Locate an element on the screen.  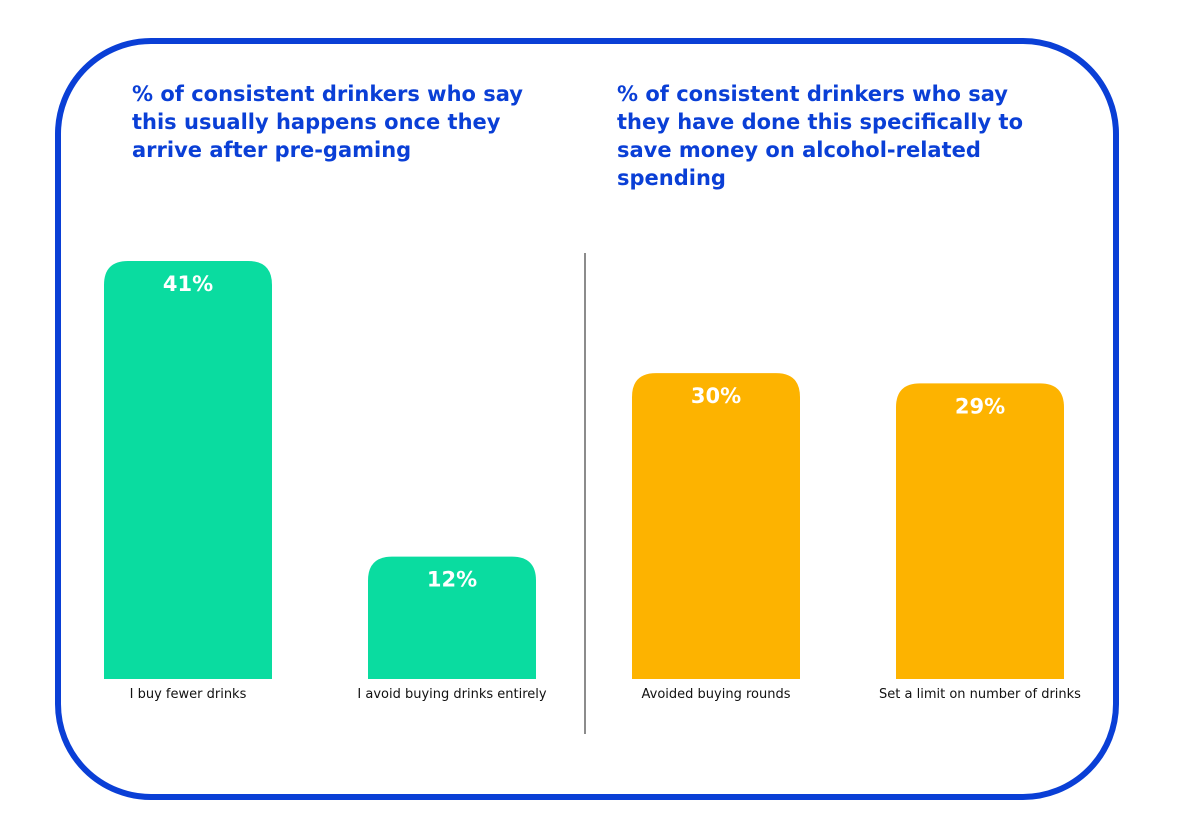
bar-value-label: 29% is located at coordinates (980, 406).